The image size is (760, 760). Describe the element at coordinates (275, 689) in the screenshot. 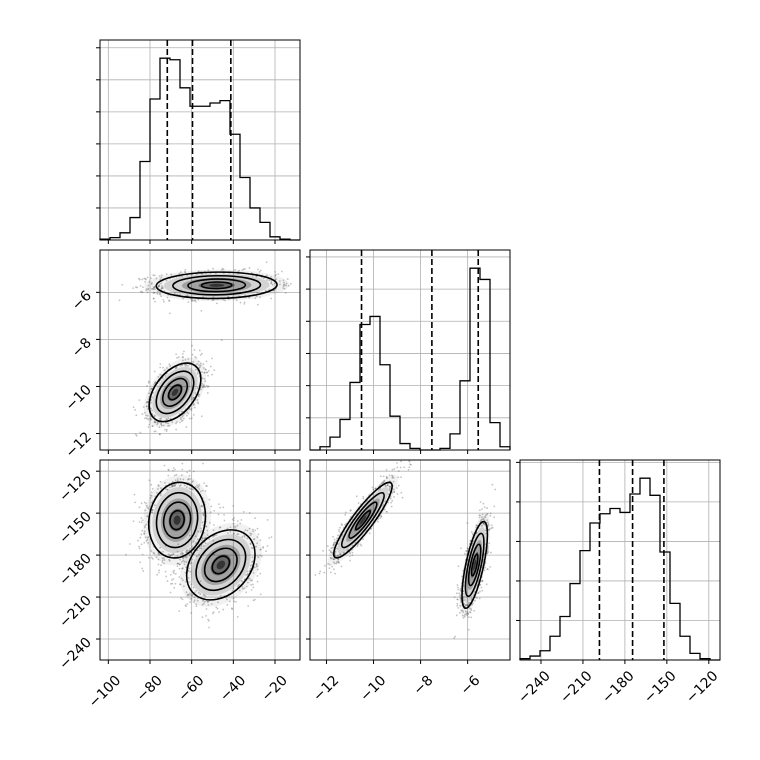

I see `x-tick-label: −20` at that location.